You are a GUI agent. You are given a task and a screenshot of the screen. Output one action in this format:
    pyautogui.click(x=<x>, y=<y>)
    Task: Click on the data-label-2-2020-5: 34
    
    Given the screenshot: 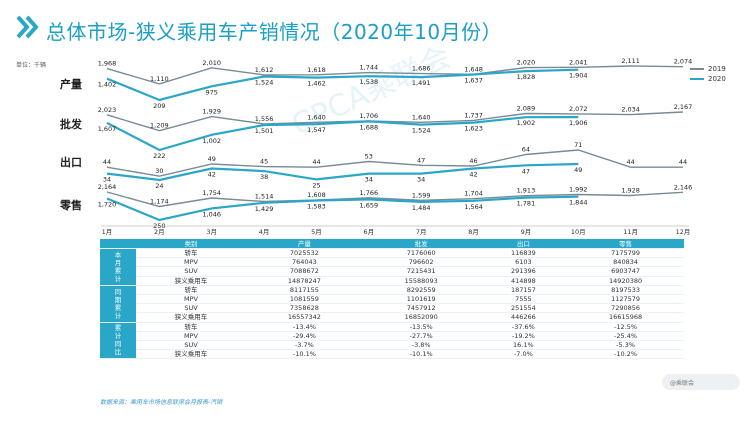 What is the action you would take?
    pyautogui.click(x=369, y=180)
    